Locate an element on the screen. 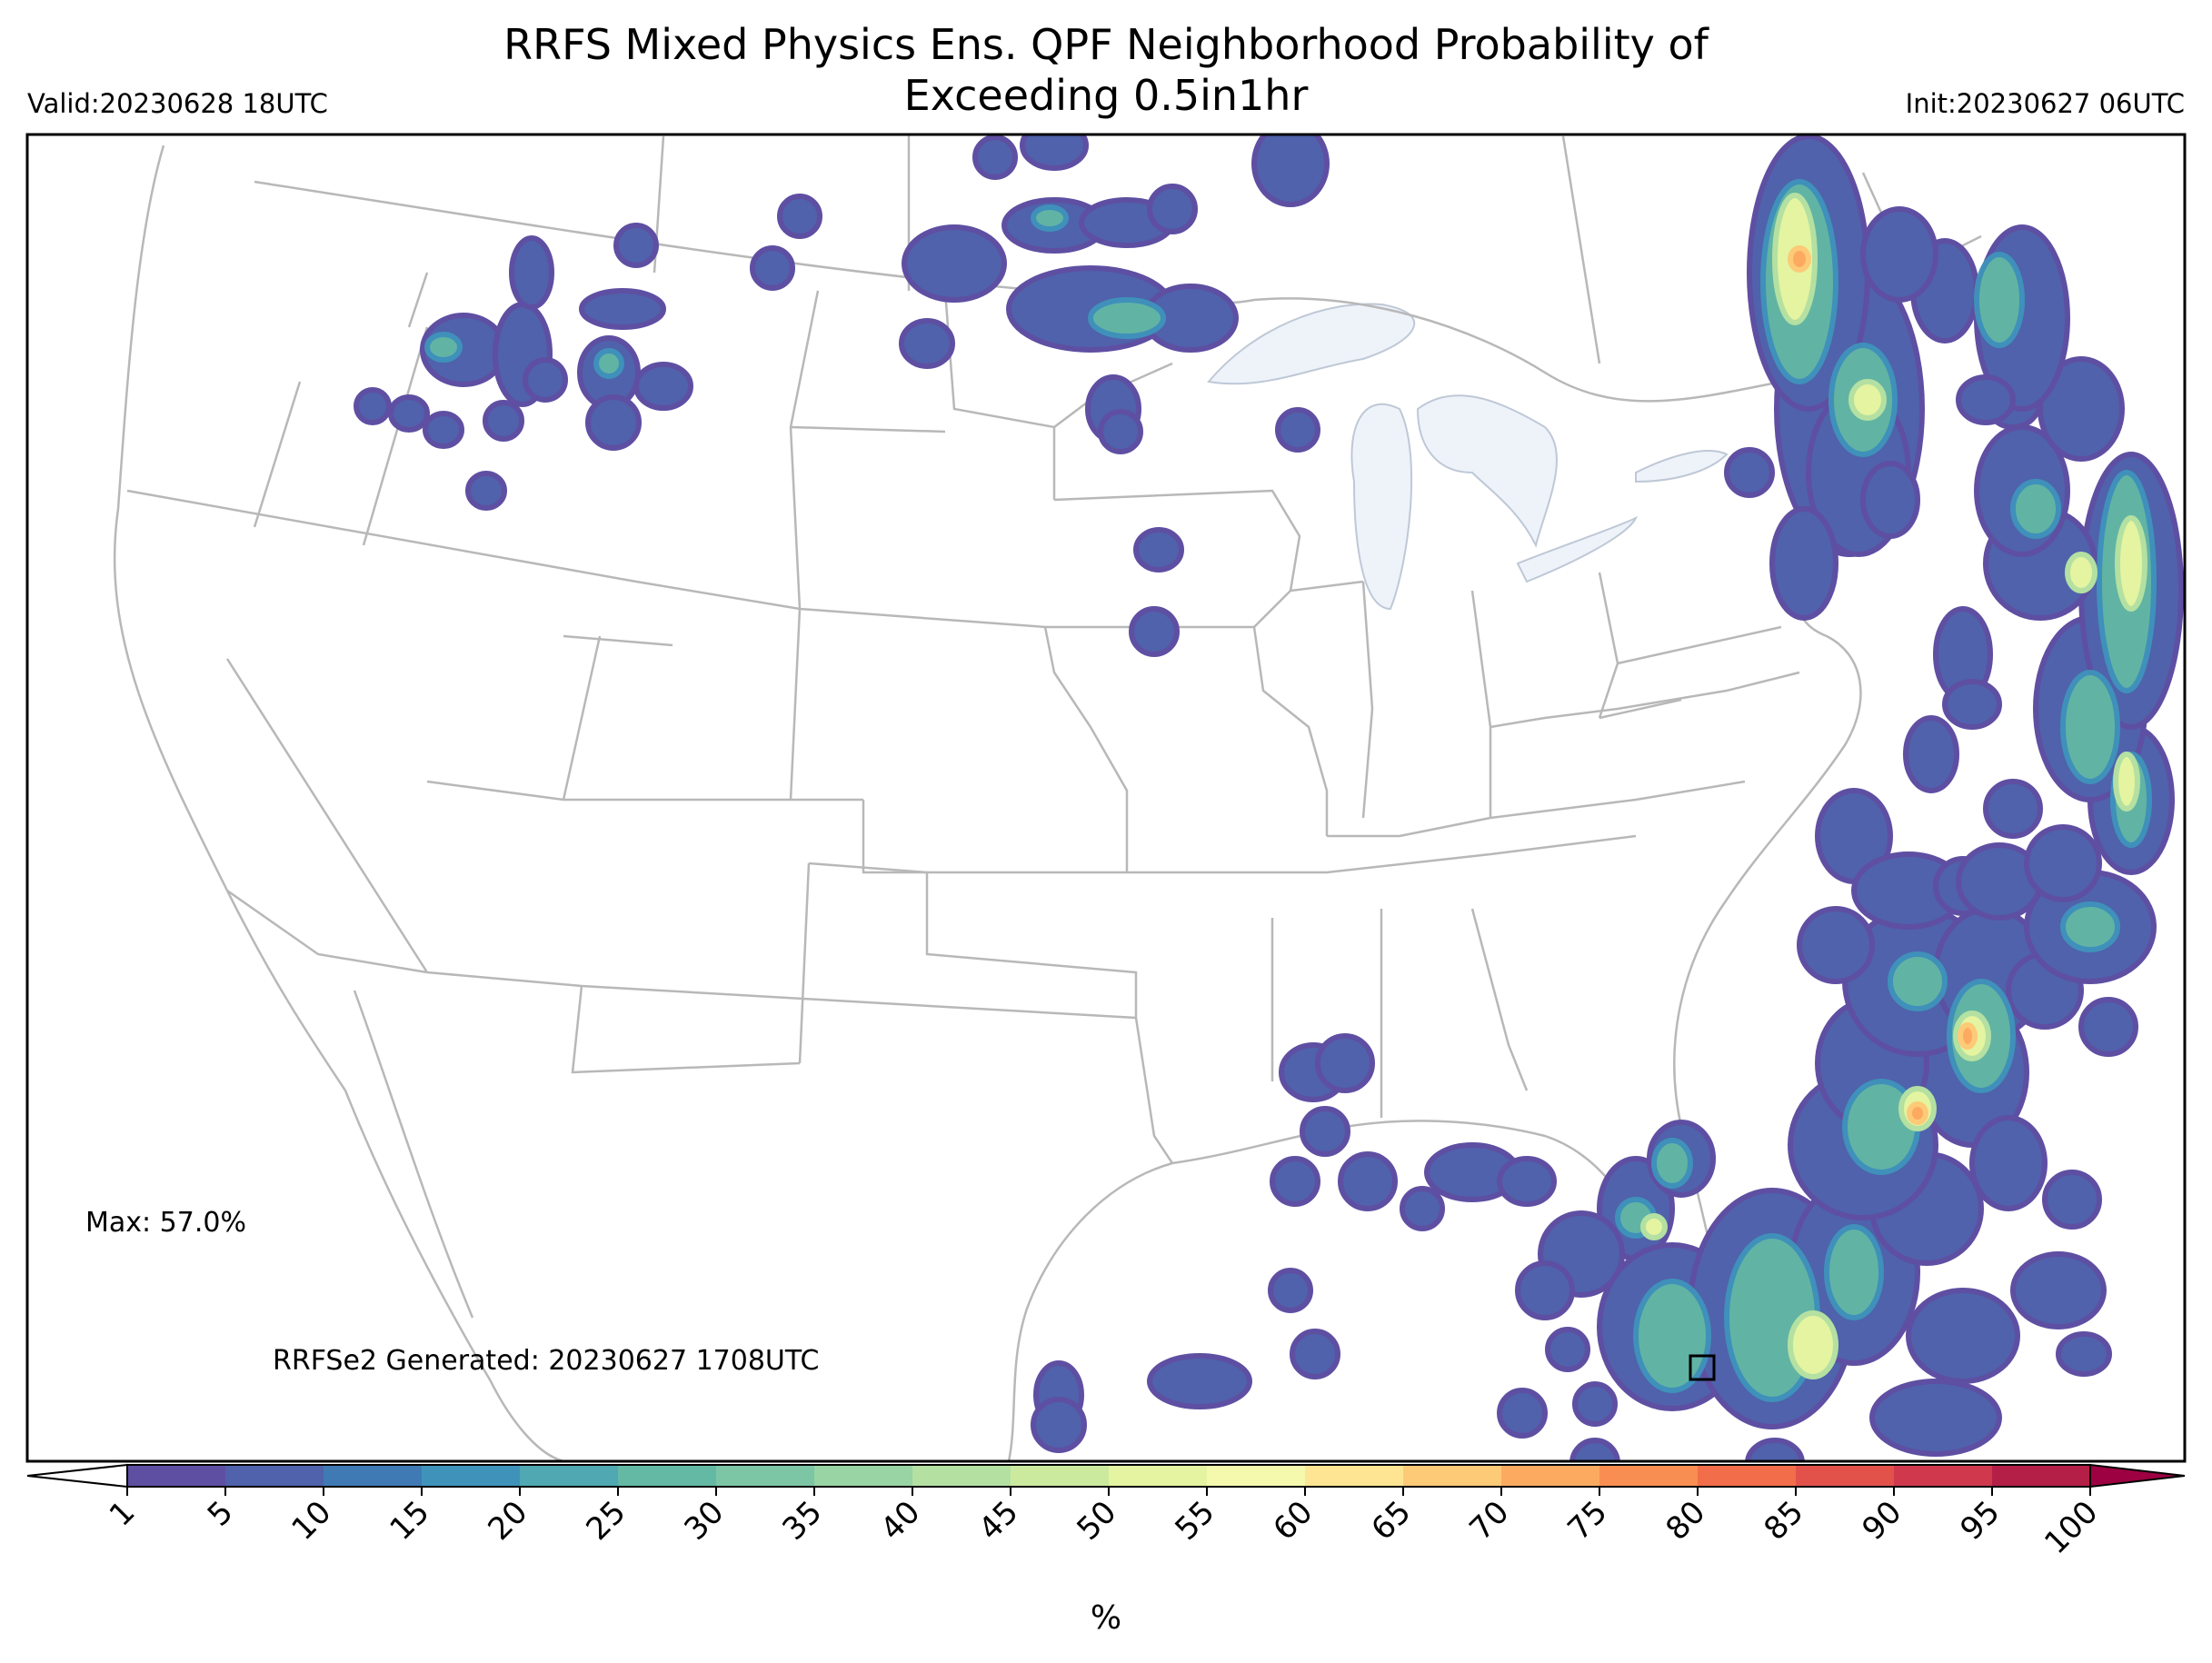 This screenshot has width=2212, height=1663. init-time-label: Init:20230627 06UTC is located at coordinates (2045, 103).